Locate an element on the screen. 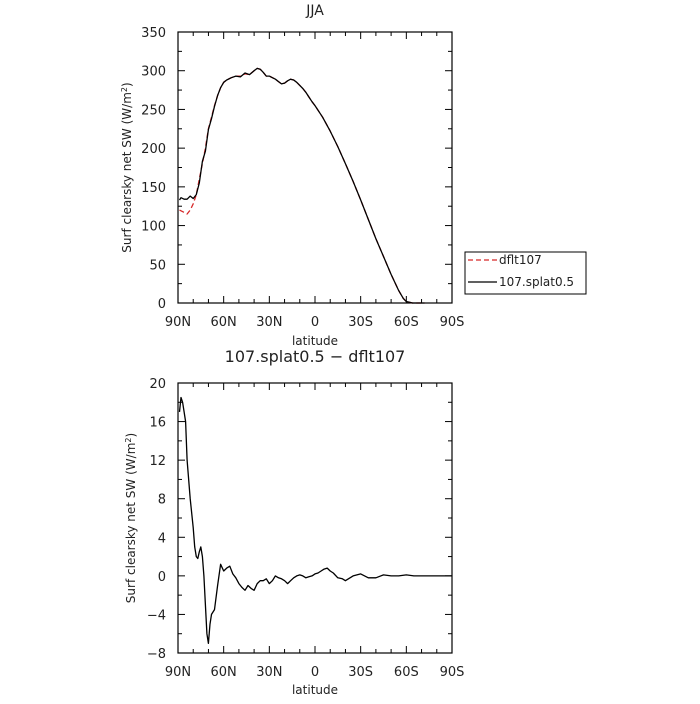  y-tick-label: 20 is located at coordinates (157, 384).